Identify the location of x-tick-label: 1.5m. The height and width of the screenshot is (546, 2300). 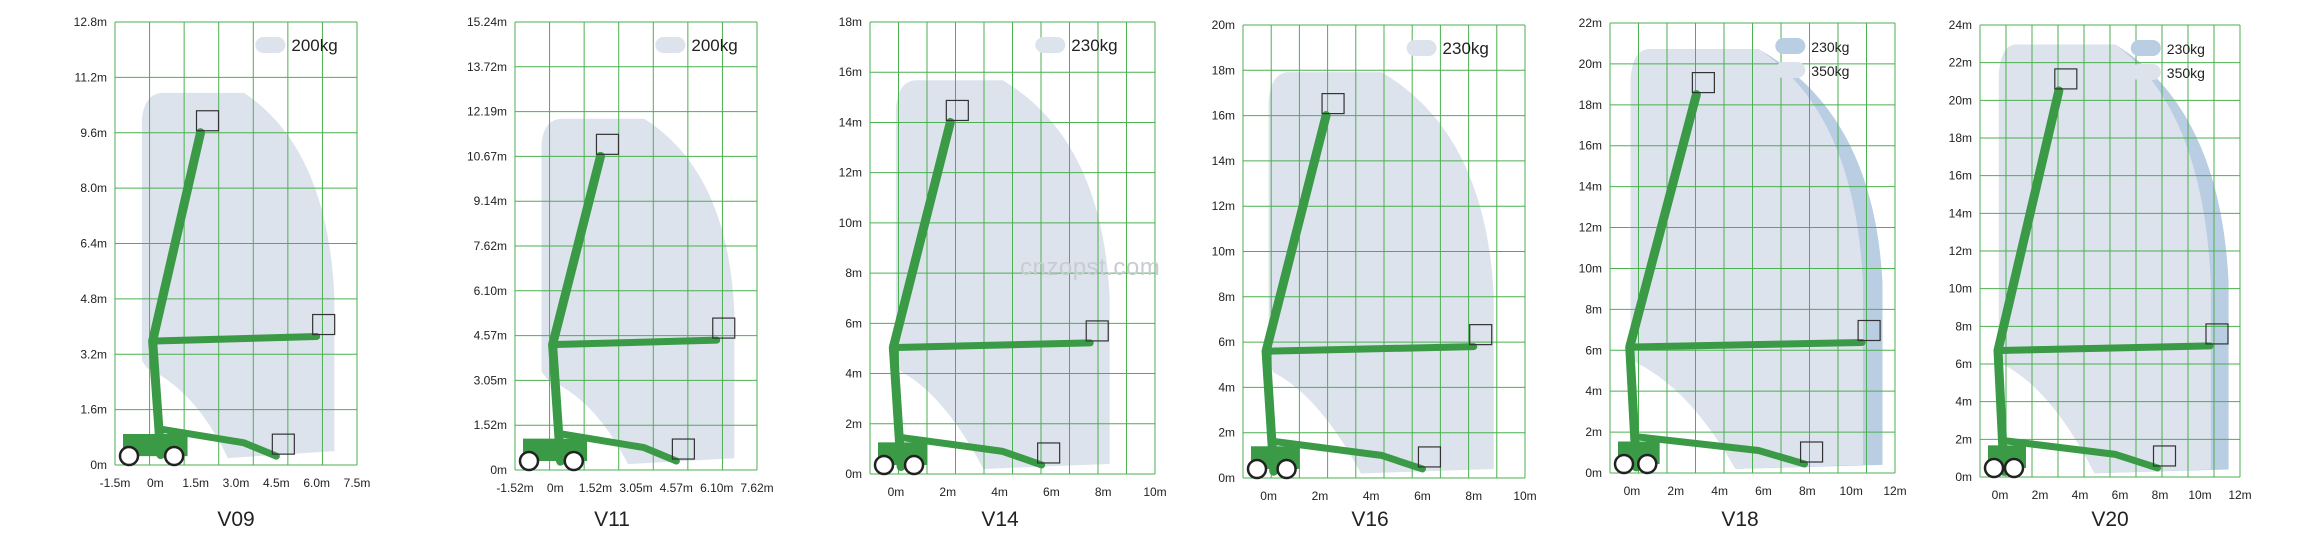
(195, 483).